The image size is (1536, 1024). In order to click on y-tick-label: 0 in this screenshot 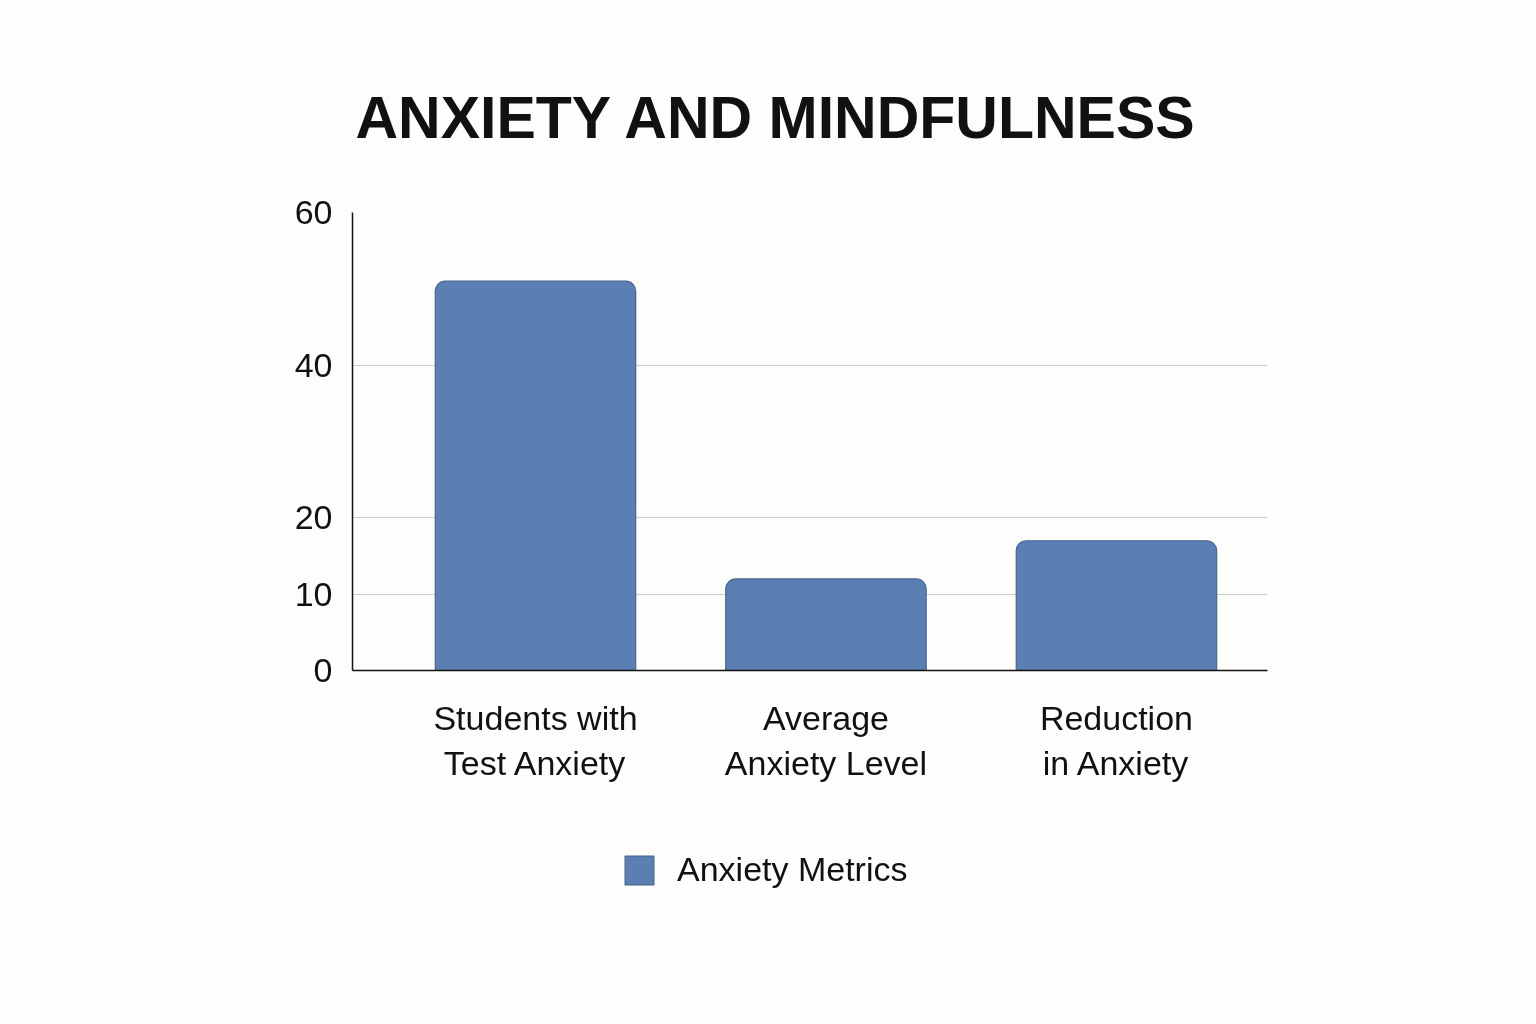, I will do `click(323, 670)`.